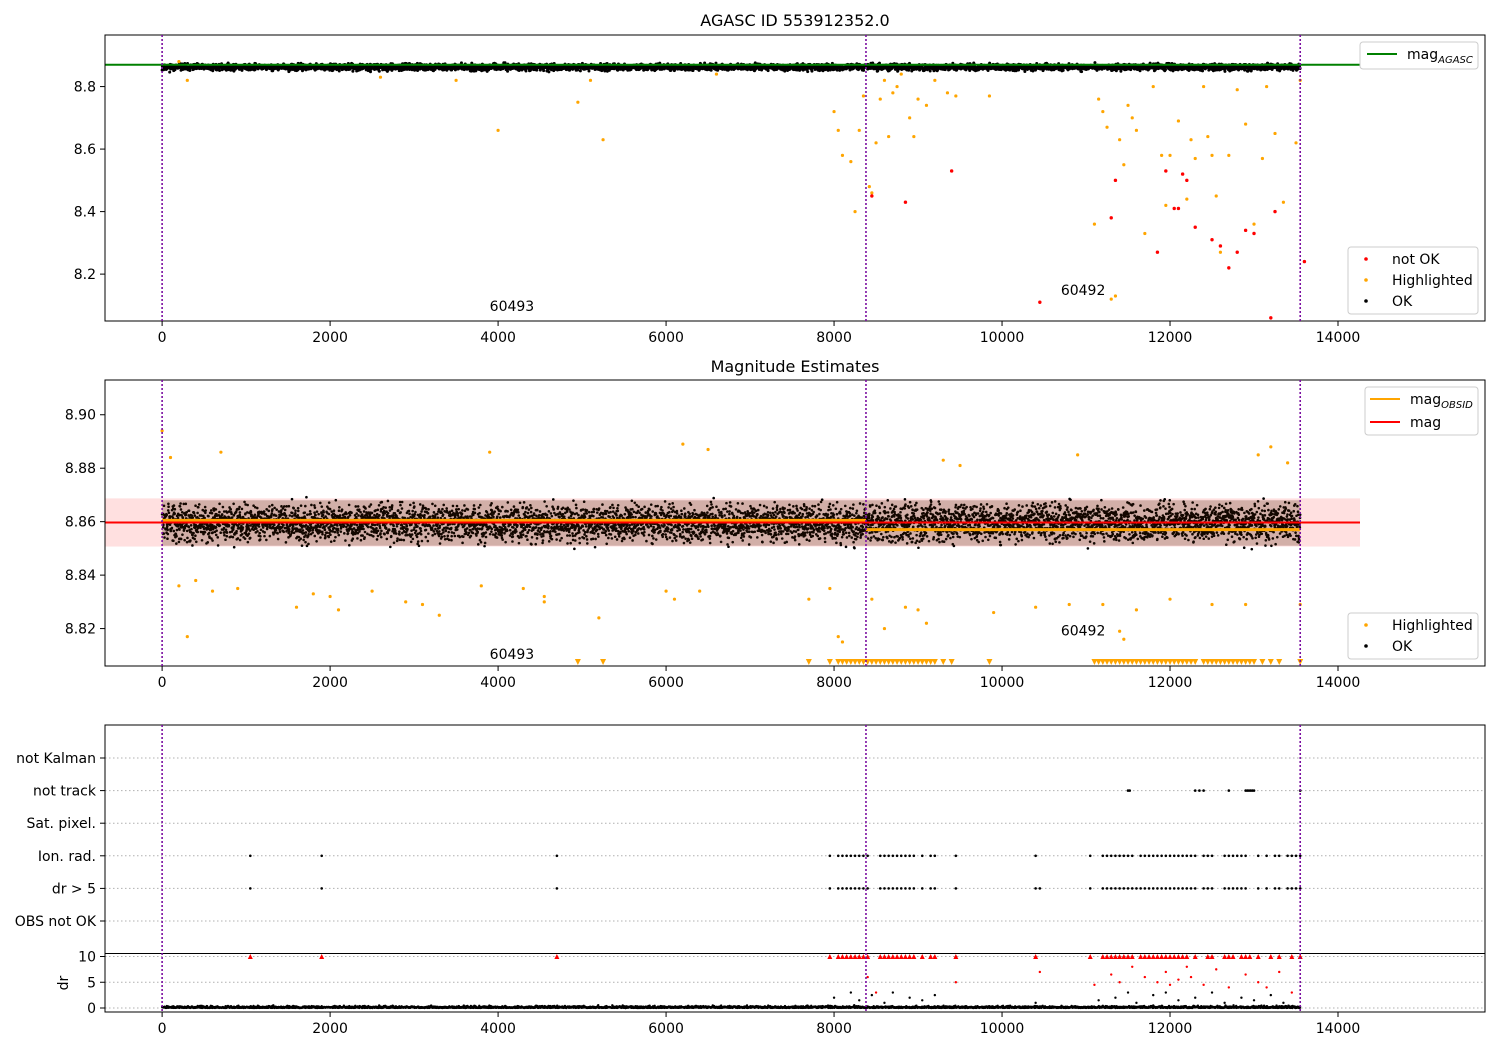 This screenshot has width=1500, height=1050. Describe the element at coordinates (85, 275) in the screenshot. I see `y-tick-label: 8.2` at that location.